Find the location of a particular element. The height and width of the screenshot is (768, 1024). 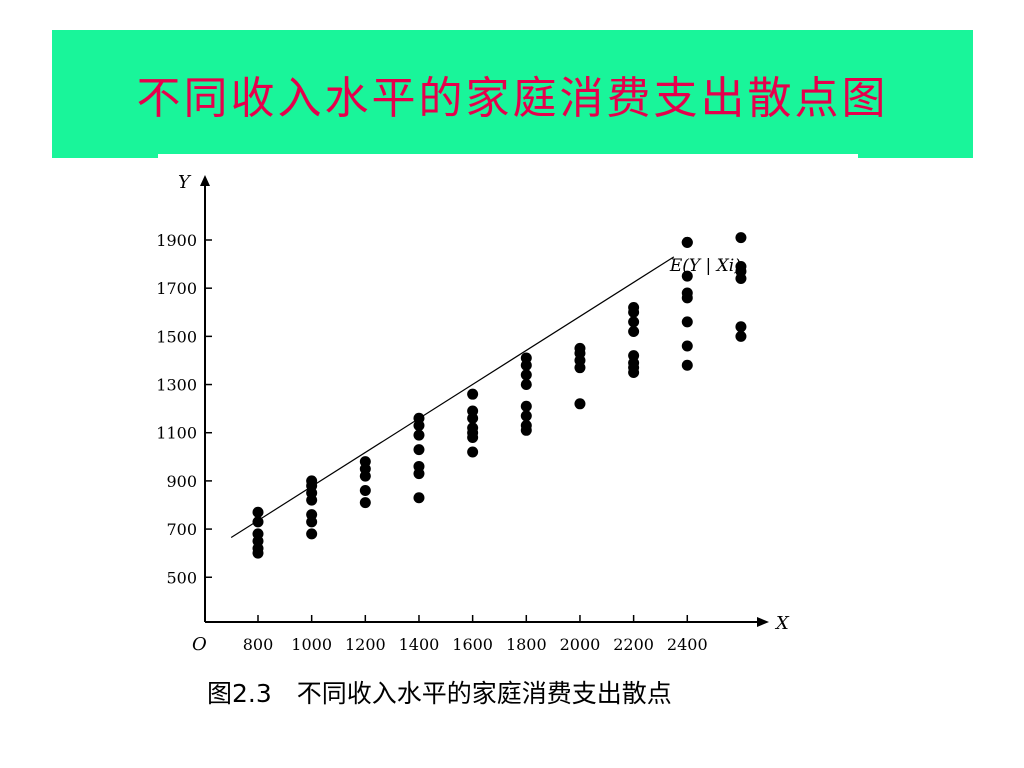

y-axis-label: Y is located at coordinates (185, 182).